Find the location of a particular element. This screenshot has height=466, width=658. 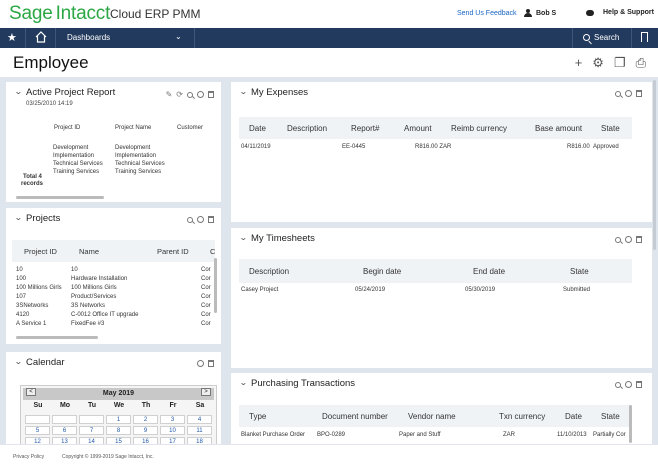

page-scrollbar is located at coordinates (654, 165).